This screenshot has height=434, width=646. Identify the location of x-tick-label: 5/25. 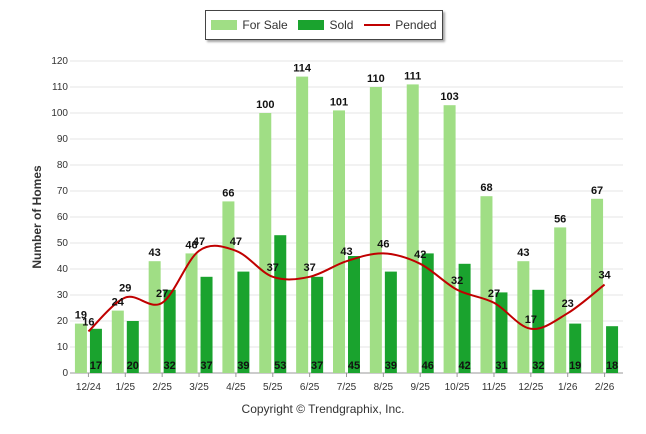
(273, 387).